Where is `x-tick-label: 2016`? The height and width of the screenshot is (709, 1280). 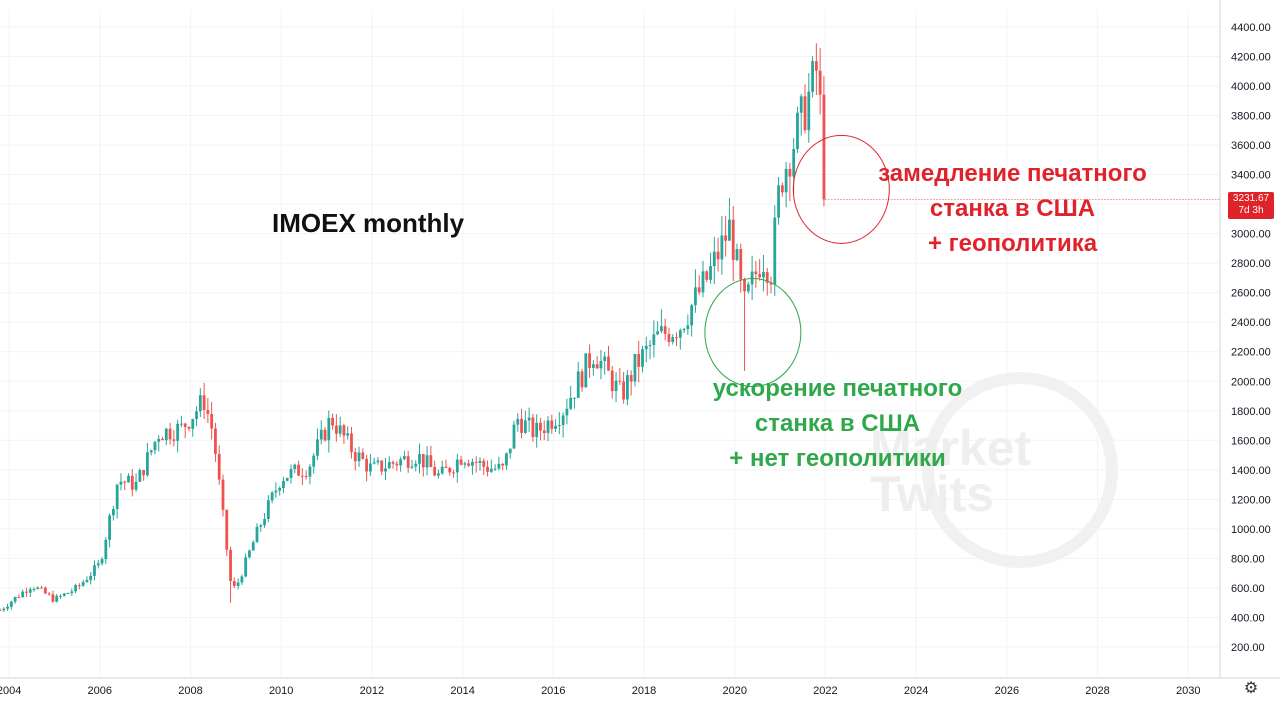 x-tick-label: 2016 is located at coordinates (553, 691).